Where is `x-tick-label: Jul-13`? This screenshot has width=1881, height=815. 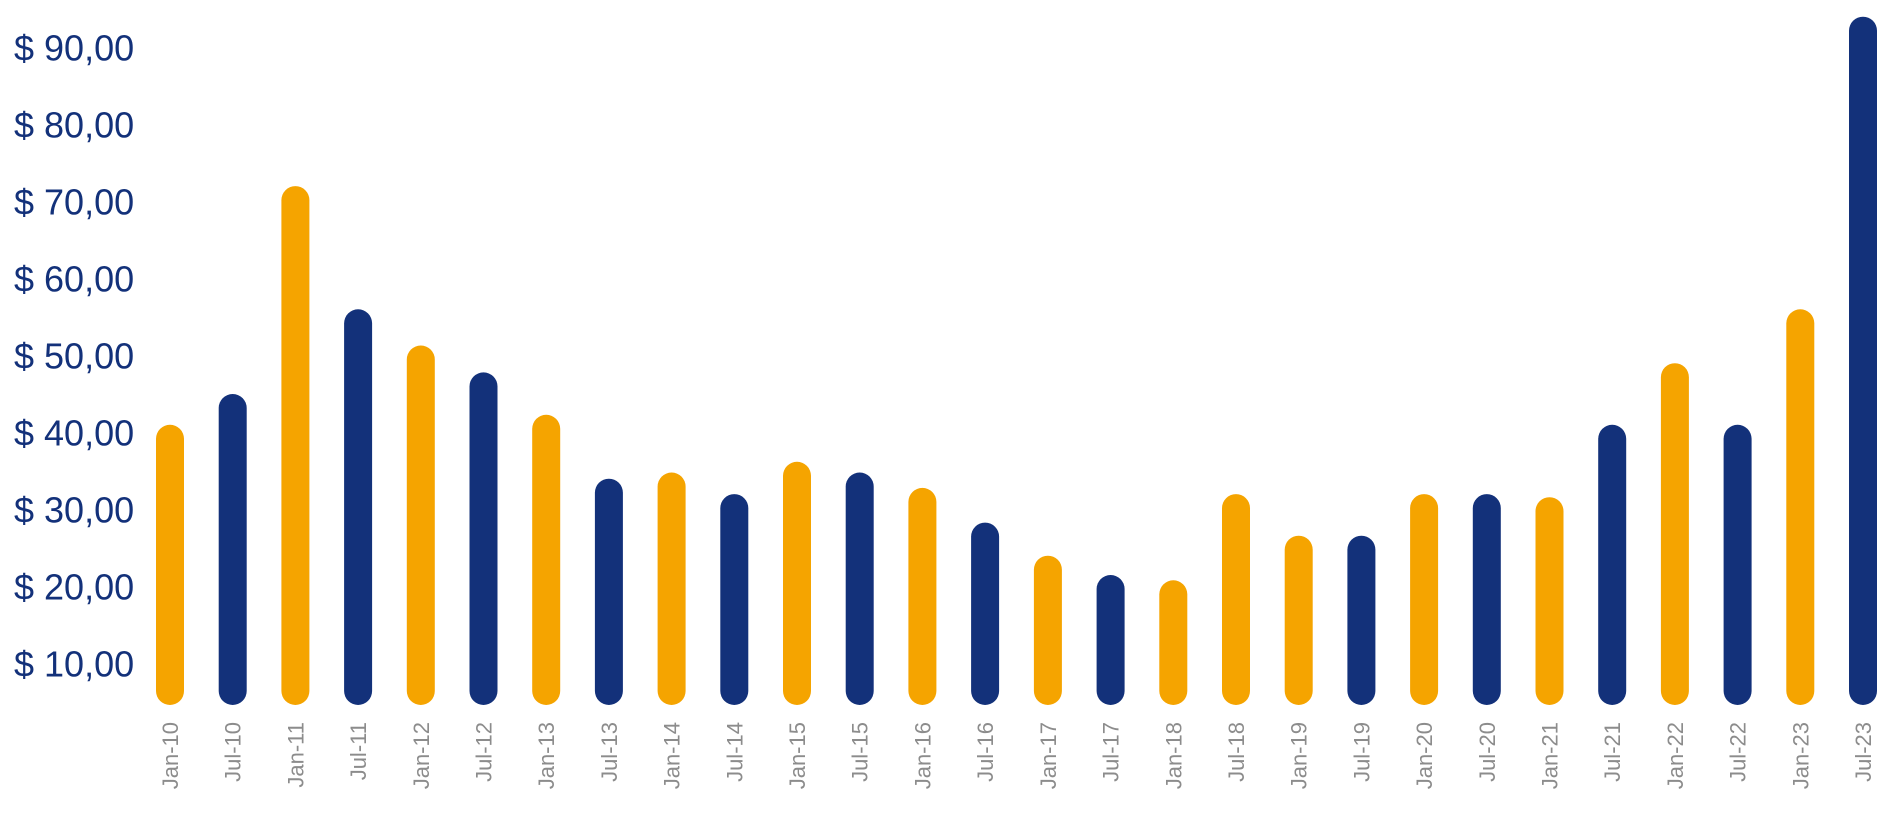
x-tick-label: Jul-13 is located at coordinates (609, 752).